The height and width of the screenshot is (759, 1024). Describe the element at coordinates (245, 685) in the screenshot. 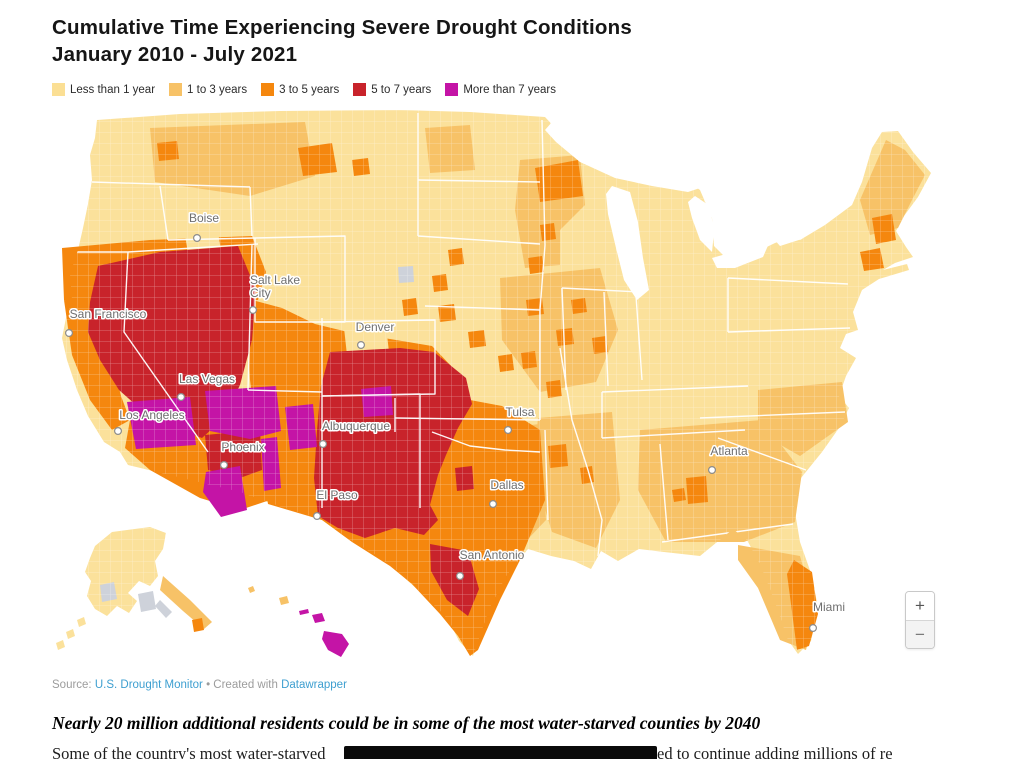

I see `created-with-text: Created with` at that location.